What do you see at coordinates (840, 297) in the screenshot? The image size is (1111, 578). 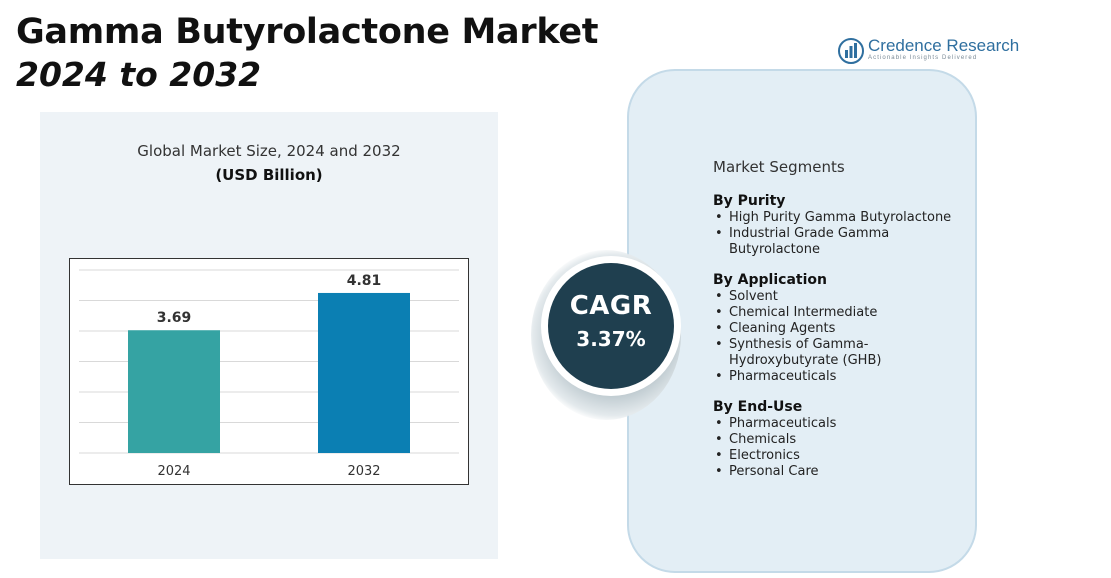 I see `segment-item: Solvent` at bounding box center [840, 297].